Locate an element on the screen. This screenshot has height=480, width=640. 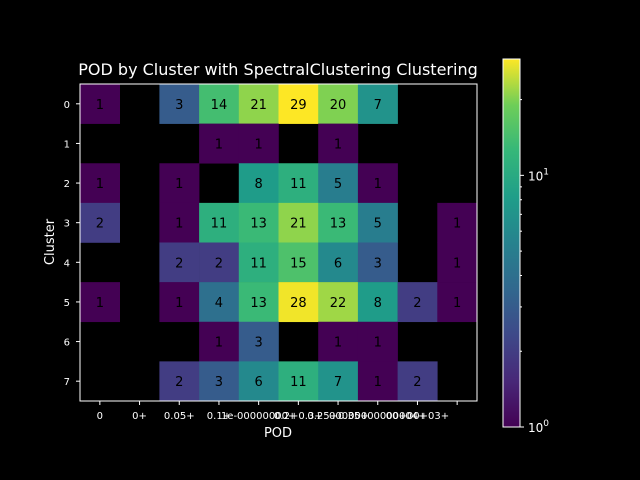
y-tick-label: 6 is located at coordinates (67, 343).